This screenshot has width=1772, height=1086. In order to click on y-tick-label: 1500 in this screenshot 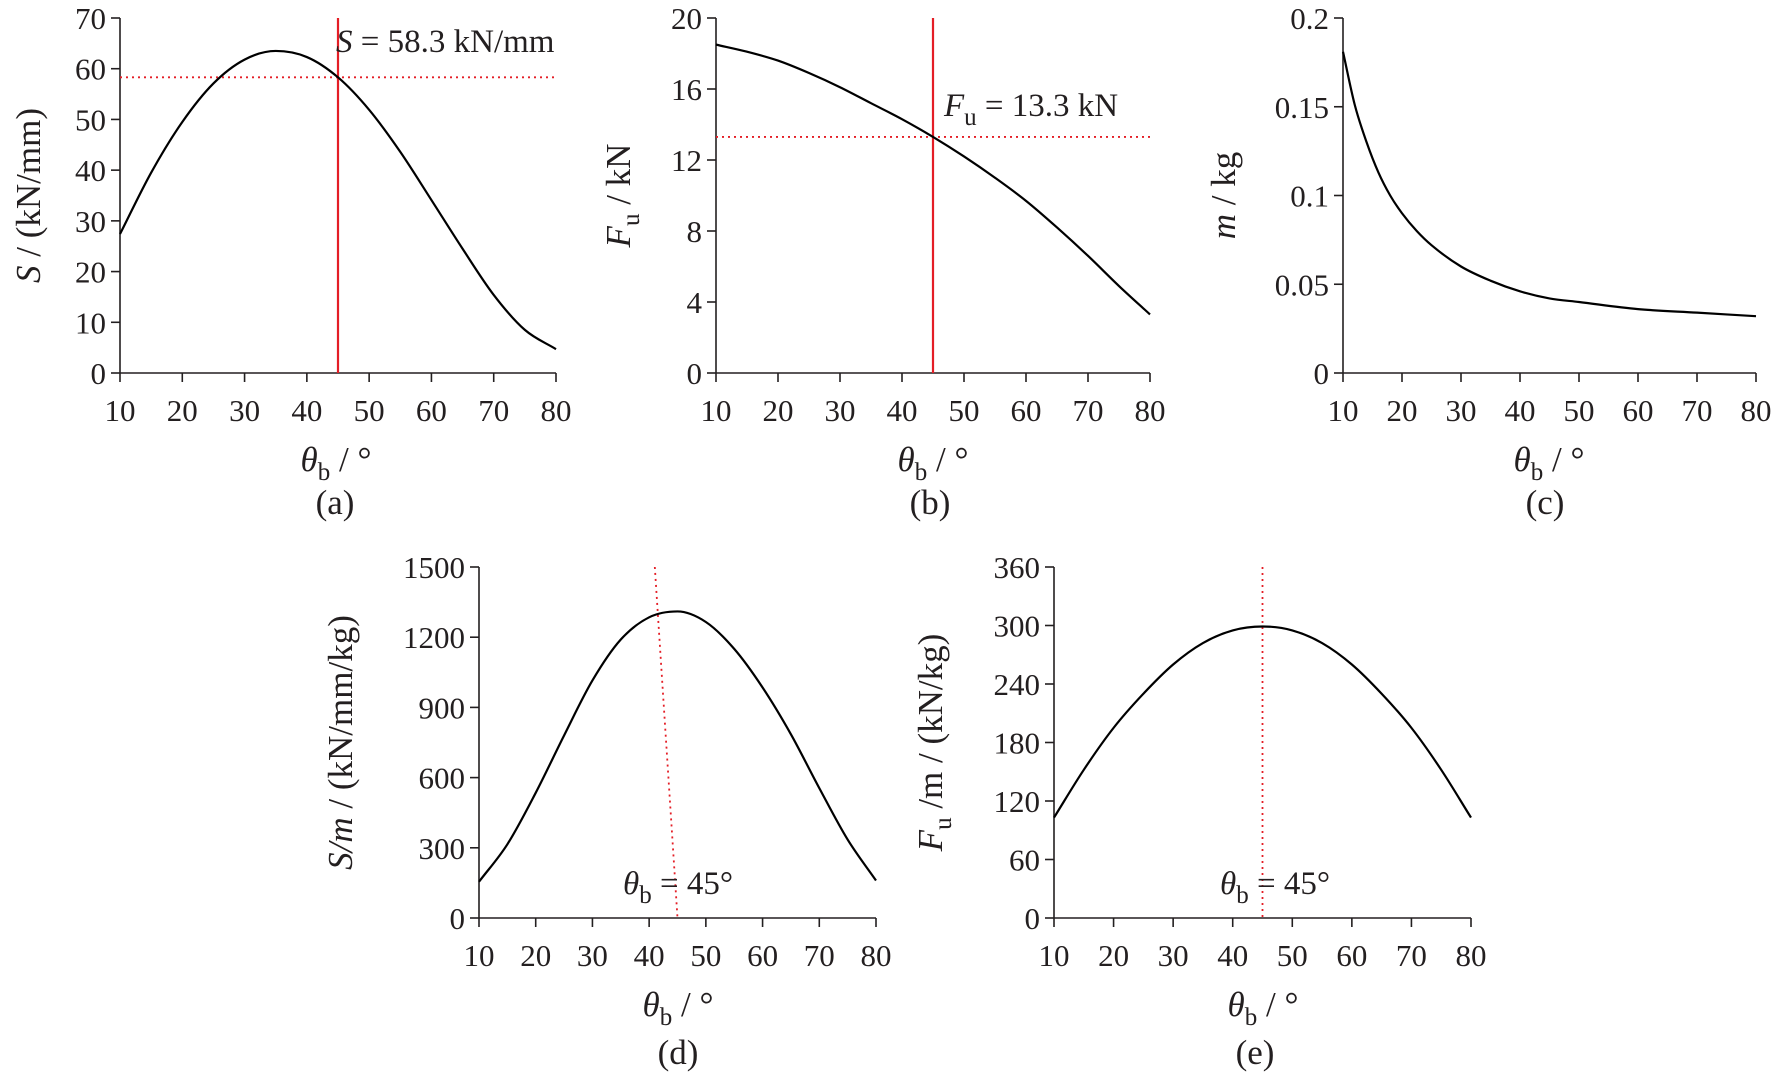, I will do `click(434, 567)`.